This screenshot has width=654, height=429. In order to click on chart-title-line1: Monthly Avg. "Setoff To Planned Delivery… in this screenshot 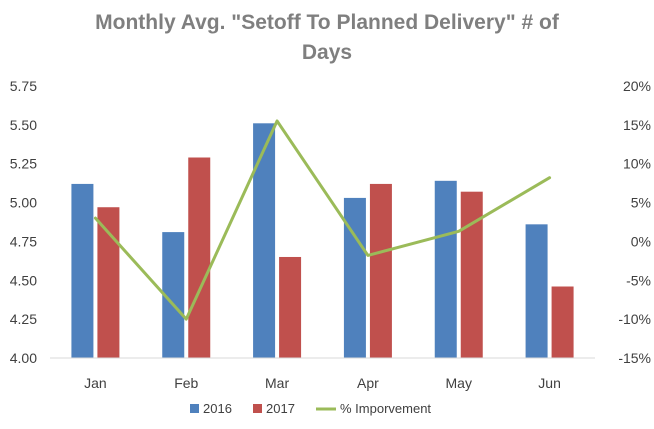, I will do `click(327, 22)`.